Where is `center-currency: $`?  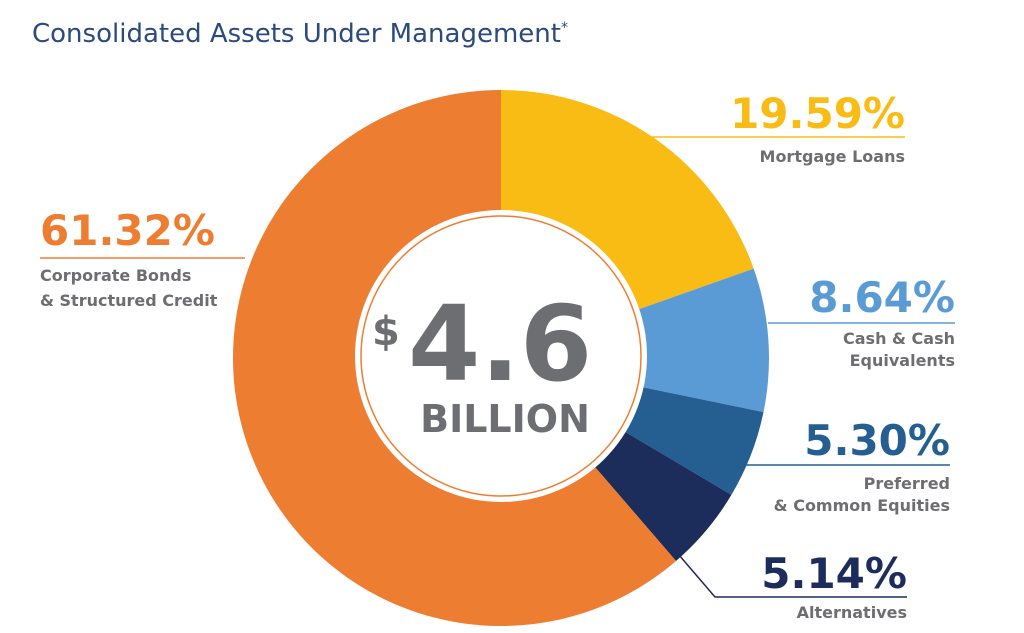 center-currency: $ is located at coordinates (386, 332).